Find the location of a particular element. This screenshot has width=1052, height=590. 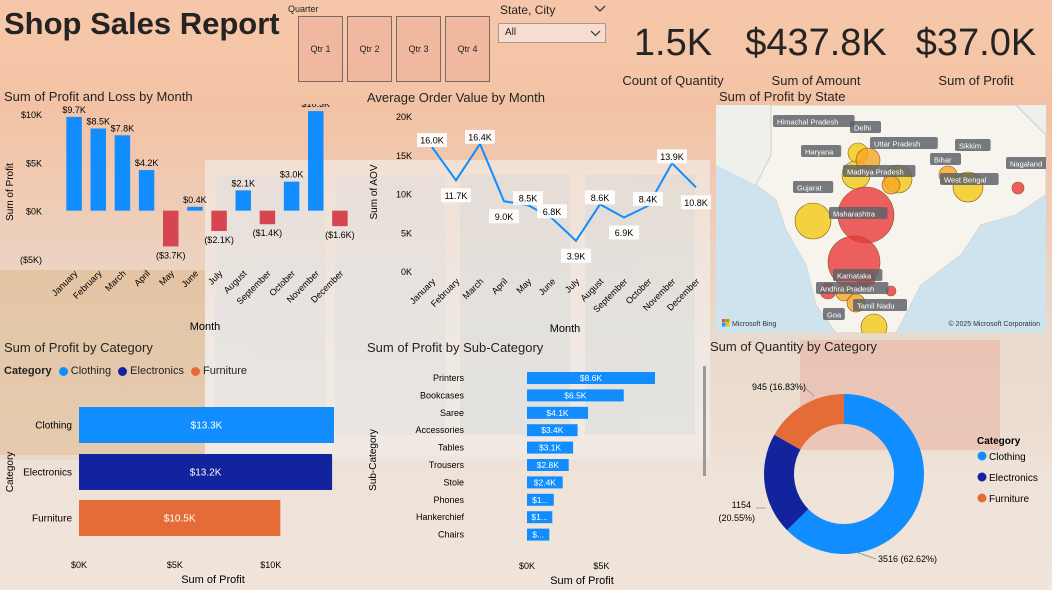

data-label: 945 (16.83%) is located at coordinates (779, 387).